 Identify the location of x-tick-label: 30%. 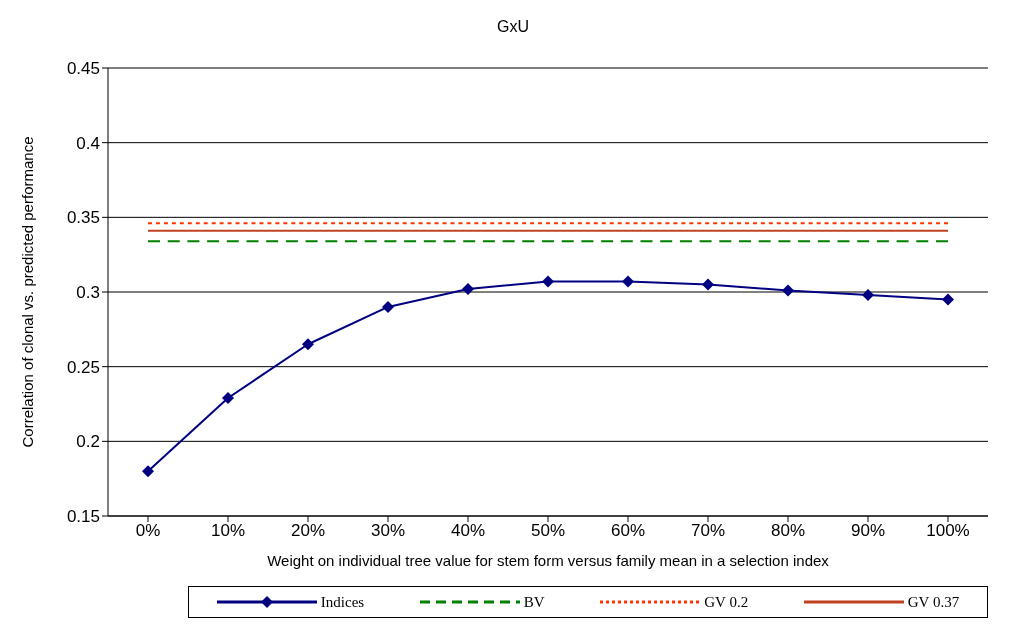
(388, 531).